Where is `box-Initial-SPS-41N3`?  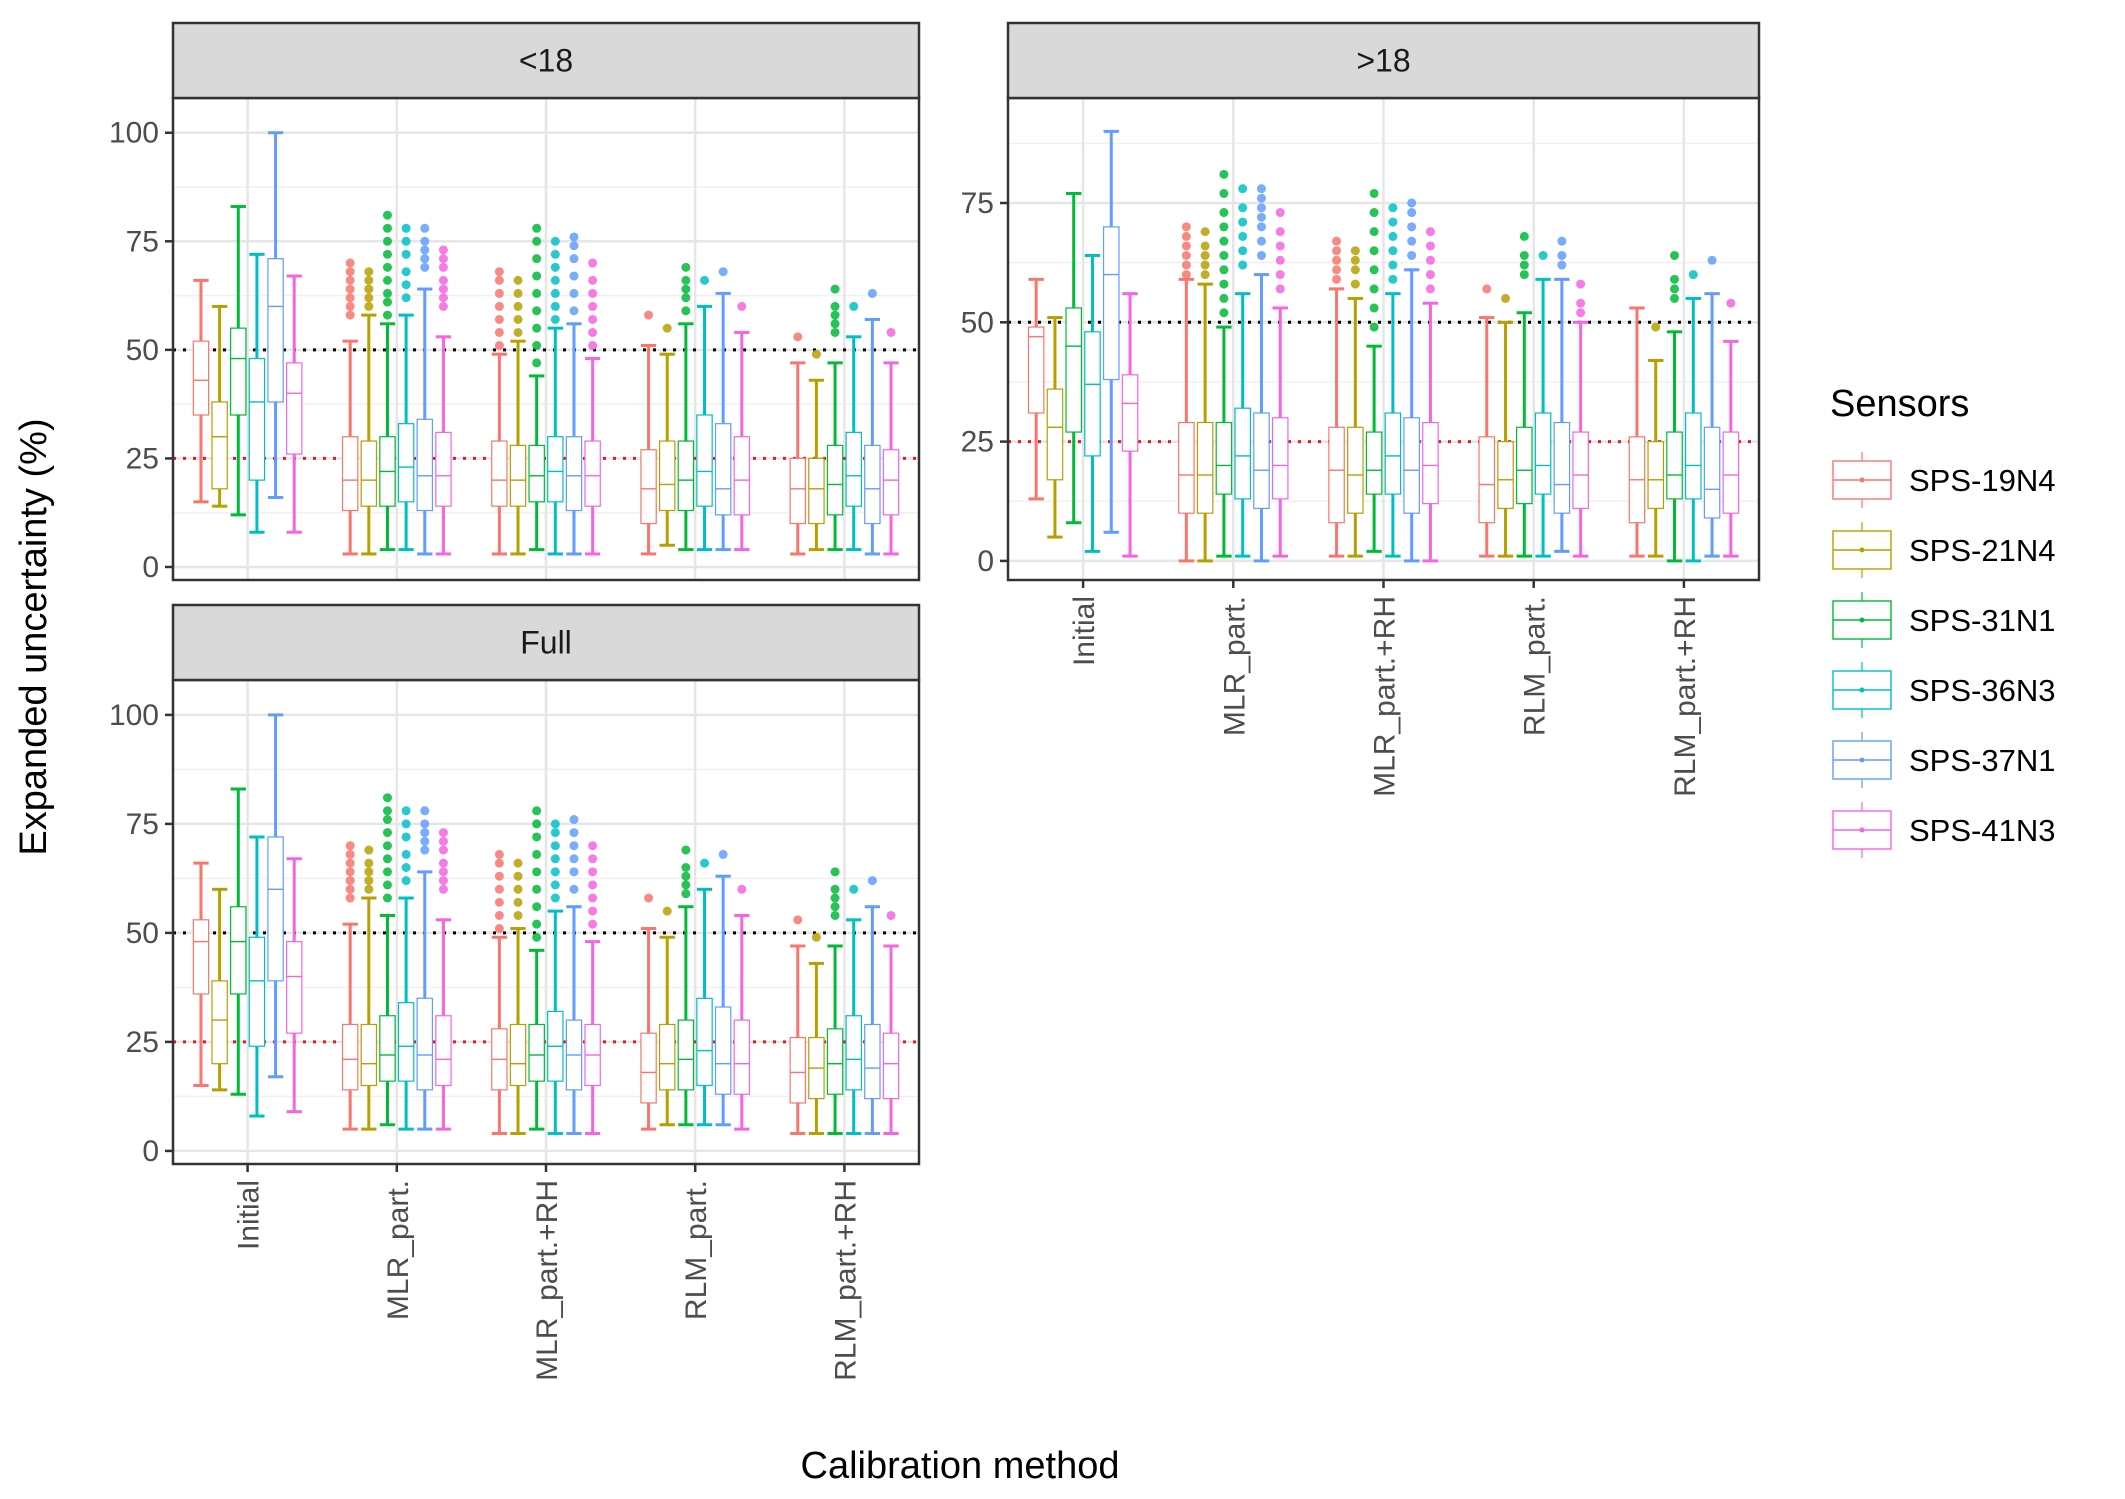
box-Initial-SPS-41N3 is located at coordinates (294, 404).